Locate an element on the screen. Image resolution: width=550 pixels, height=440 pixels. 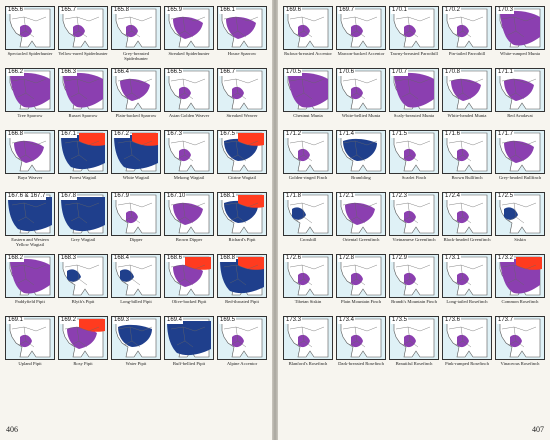
species-caption: Brown Dipper is located at coordinates (189, 239).